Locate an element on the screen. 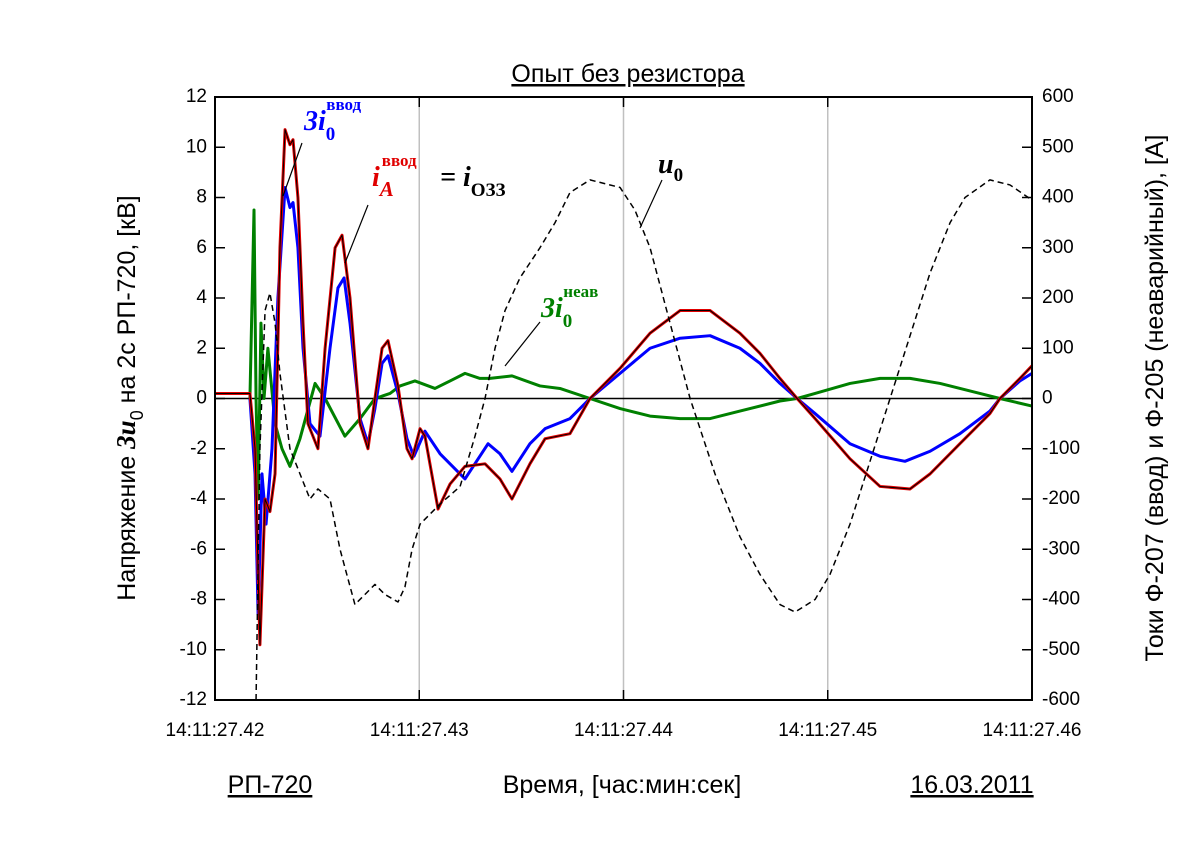 The width and height of the screenshot is (1200, 841). y-axis-label-text: Напряжение is located at coordinates (127, 525).